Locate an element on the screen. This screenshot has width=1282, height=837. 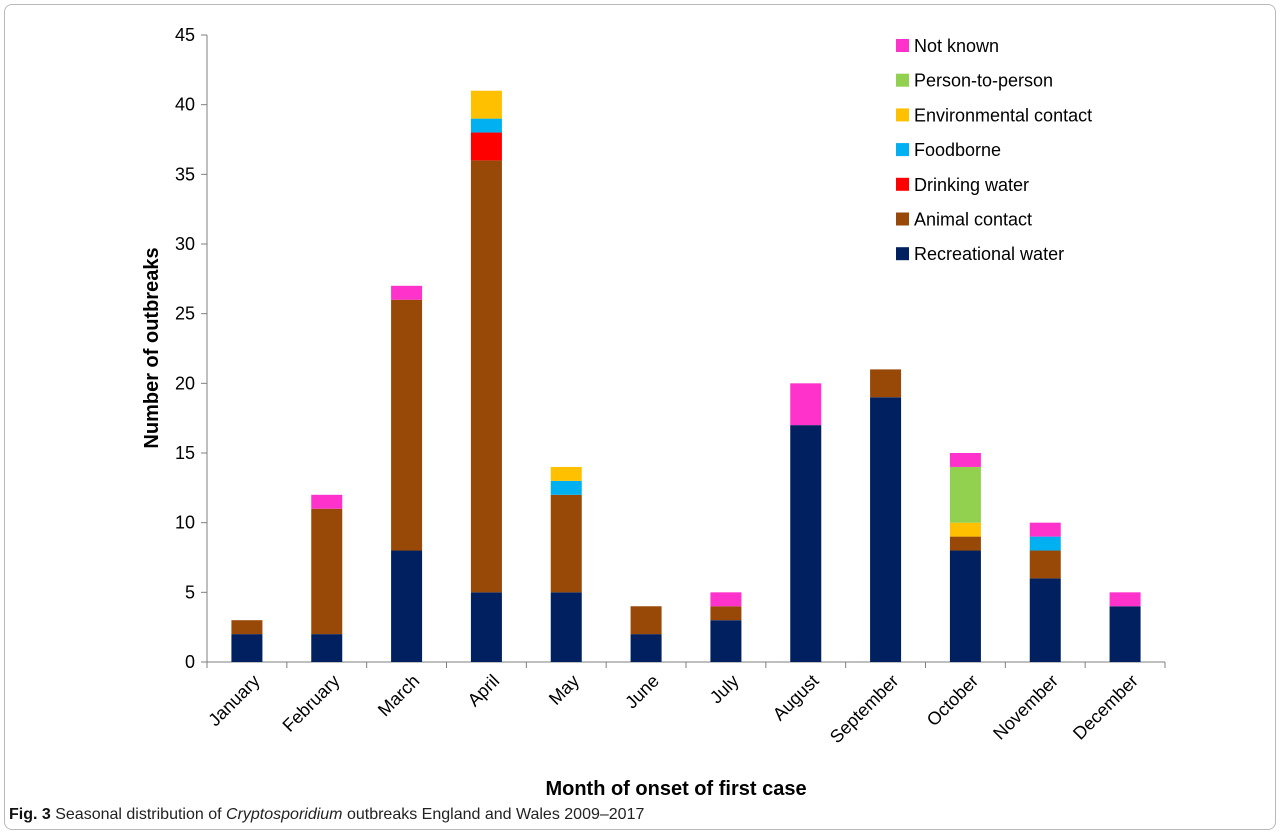
legend-entry: Recreational water is located at coordinates (989, 254).